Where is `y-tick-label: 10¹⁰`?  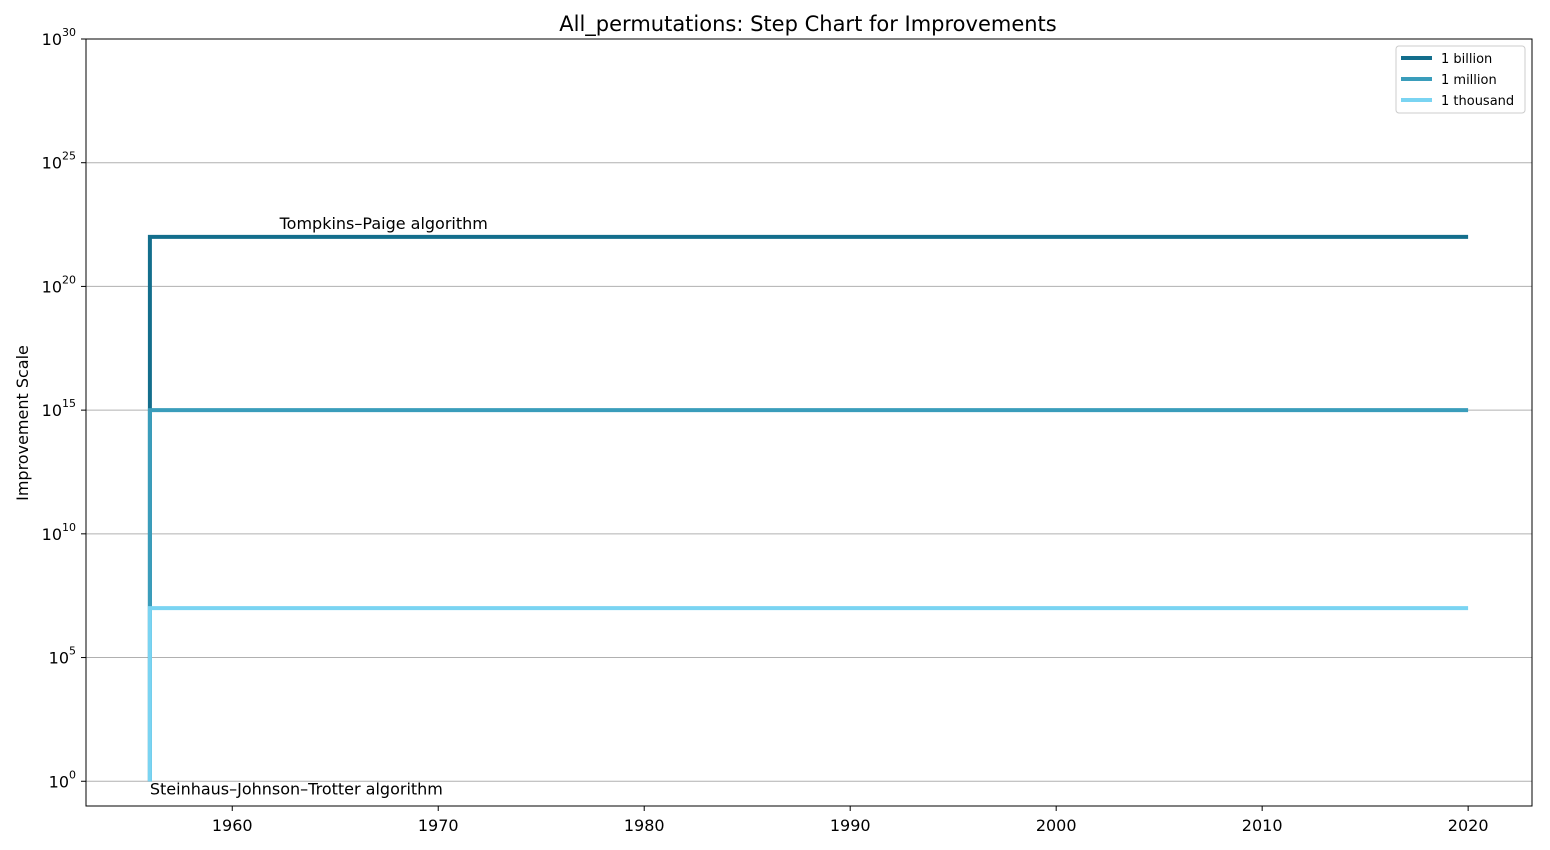 y-tick-label: 10¹⁰ is located at coordinates (59, 532).